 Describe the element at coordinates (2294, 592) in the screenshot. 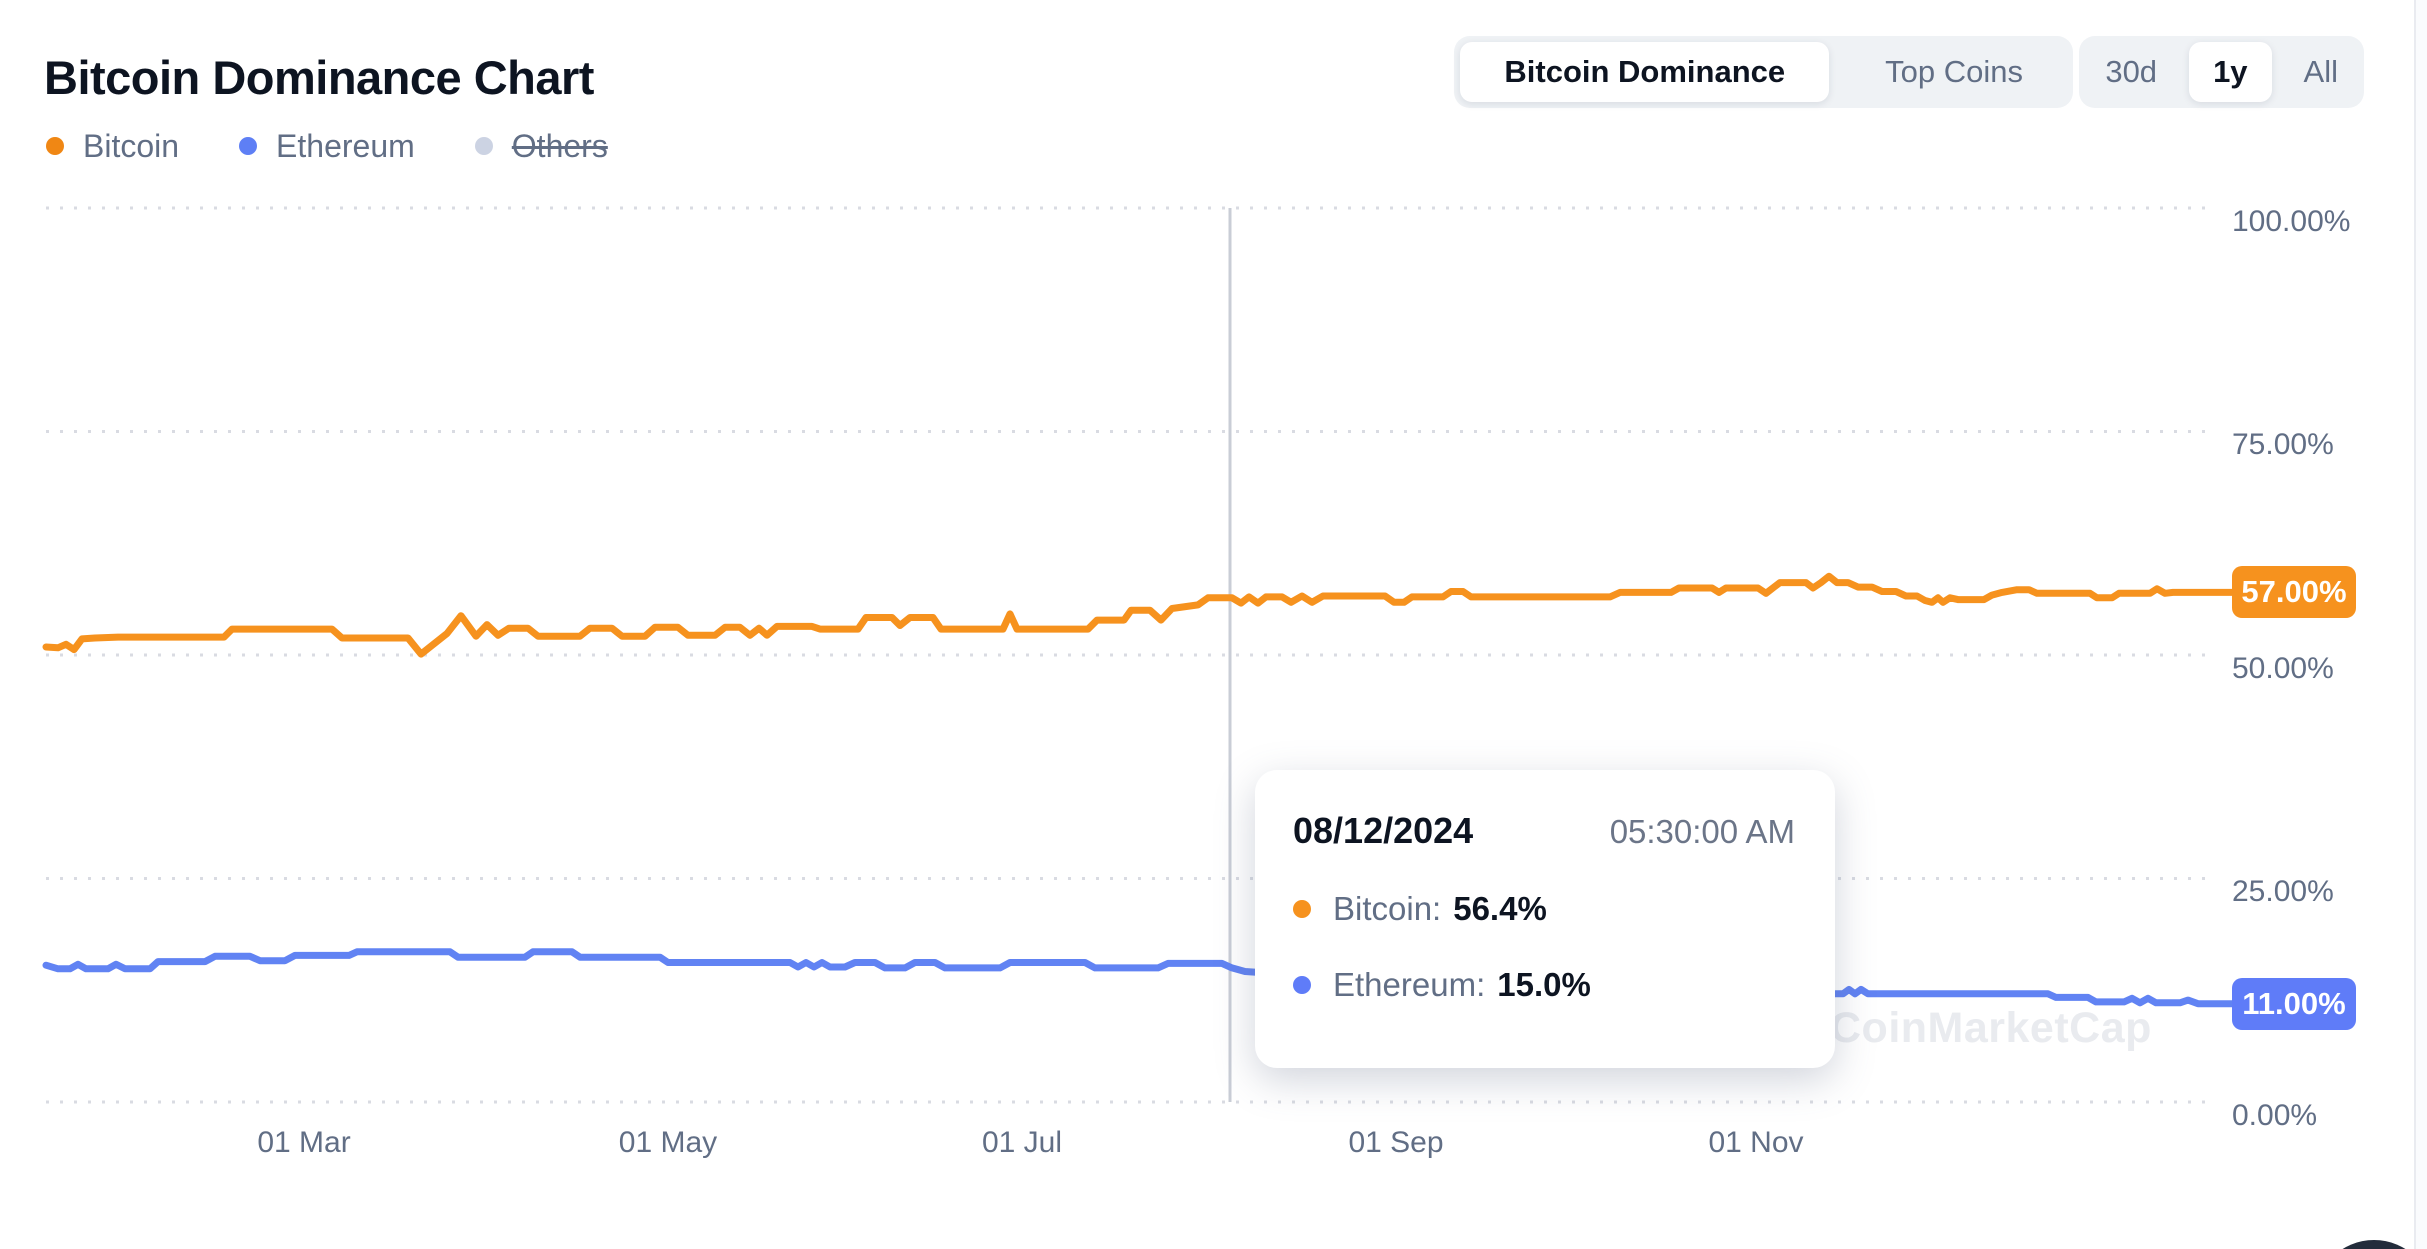

I see `bitcoin-current-value-badge: 57.00%` at that location.